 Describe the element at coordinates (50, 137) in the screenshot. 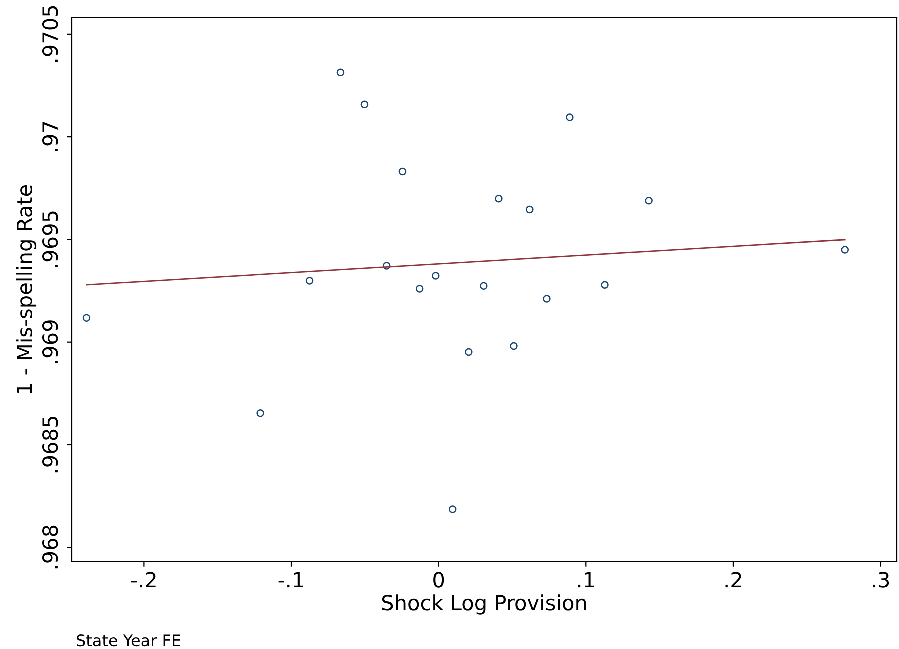

I see `y-tick-label: .97` at that location.